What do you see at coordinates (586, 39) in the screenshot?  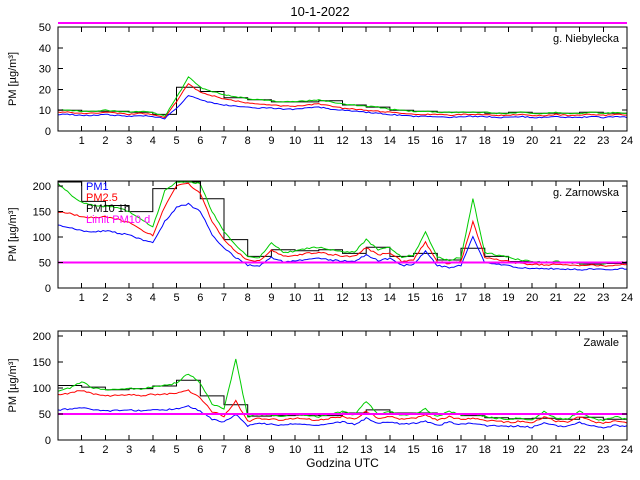 I see `station-label: g. Niebylecka` at bounding box center [586, 39].